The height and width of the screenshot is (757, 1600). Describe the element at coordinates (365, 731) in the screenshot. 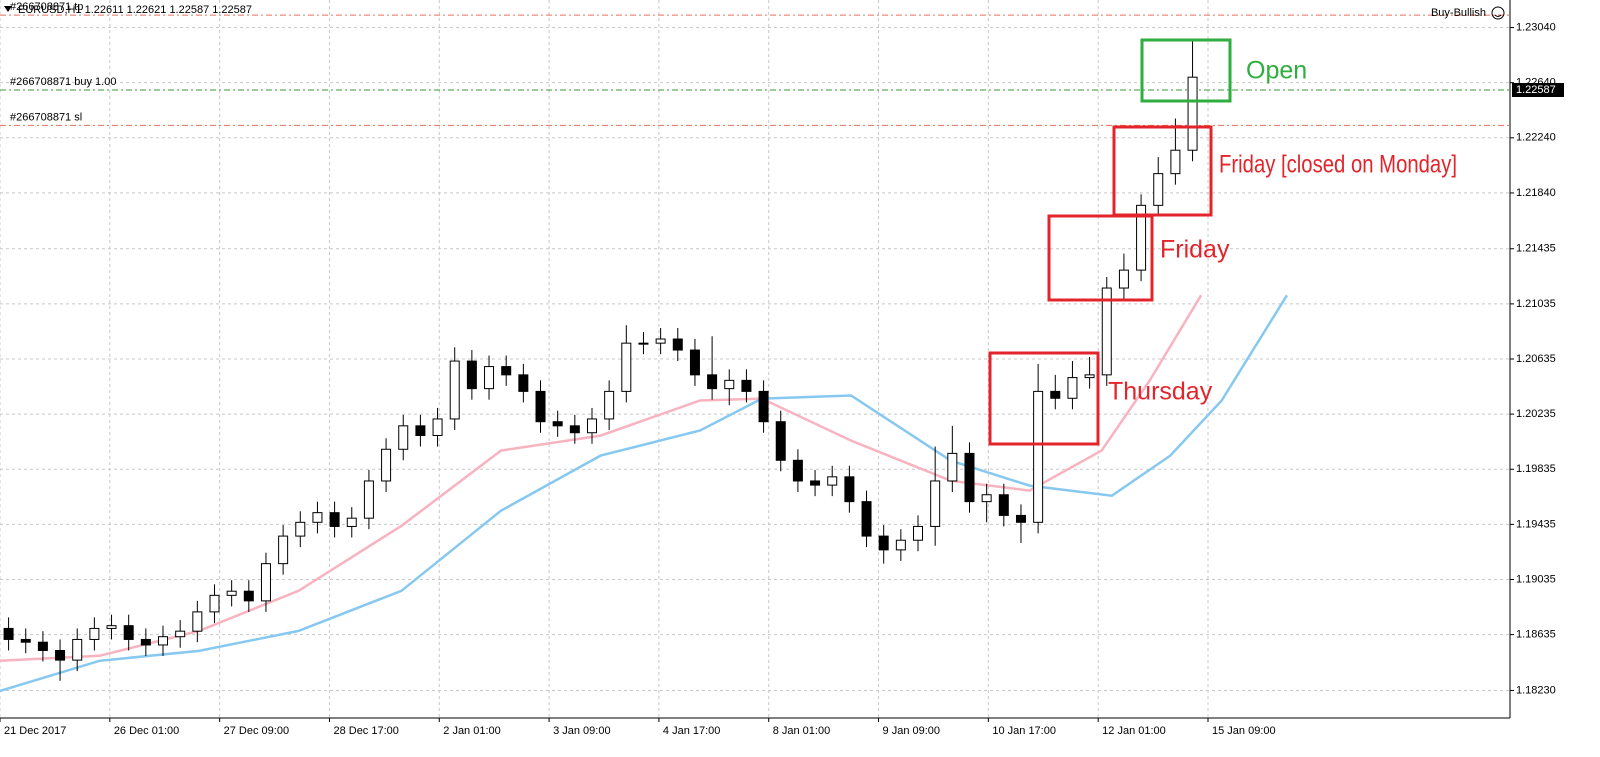

I see `x-tick-label: 28 Dec 17:00` at that location.